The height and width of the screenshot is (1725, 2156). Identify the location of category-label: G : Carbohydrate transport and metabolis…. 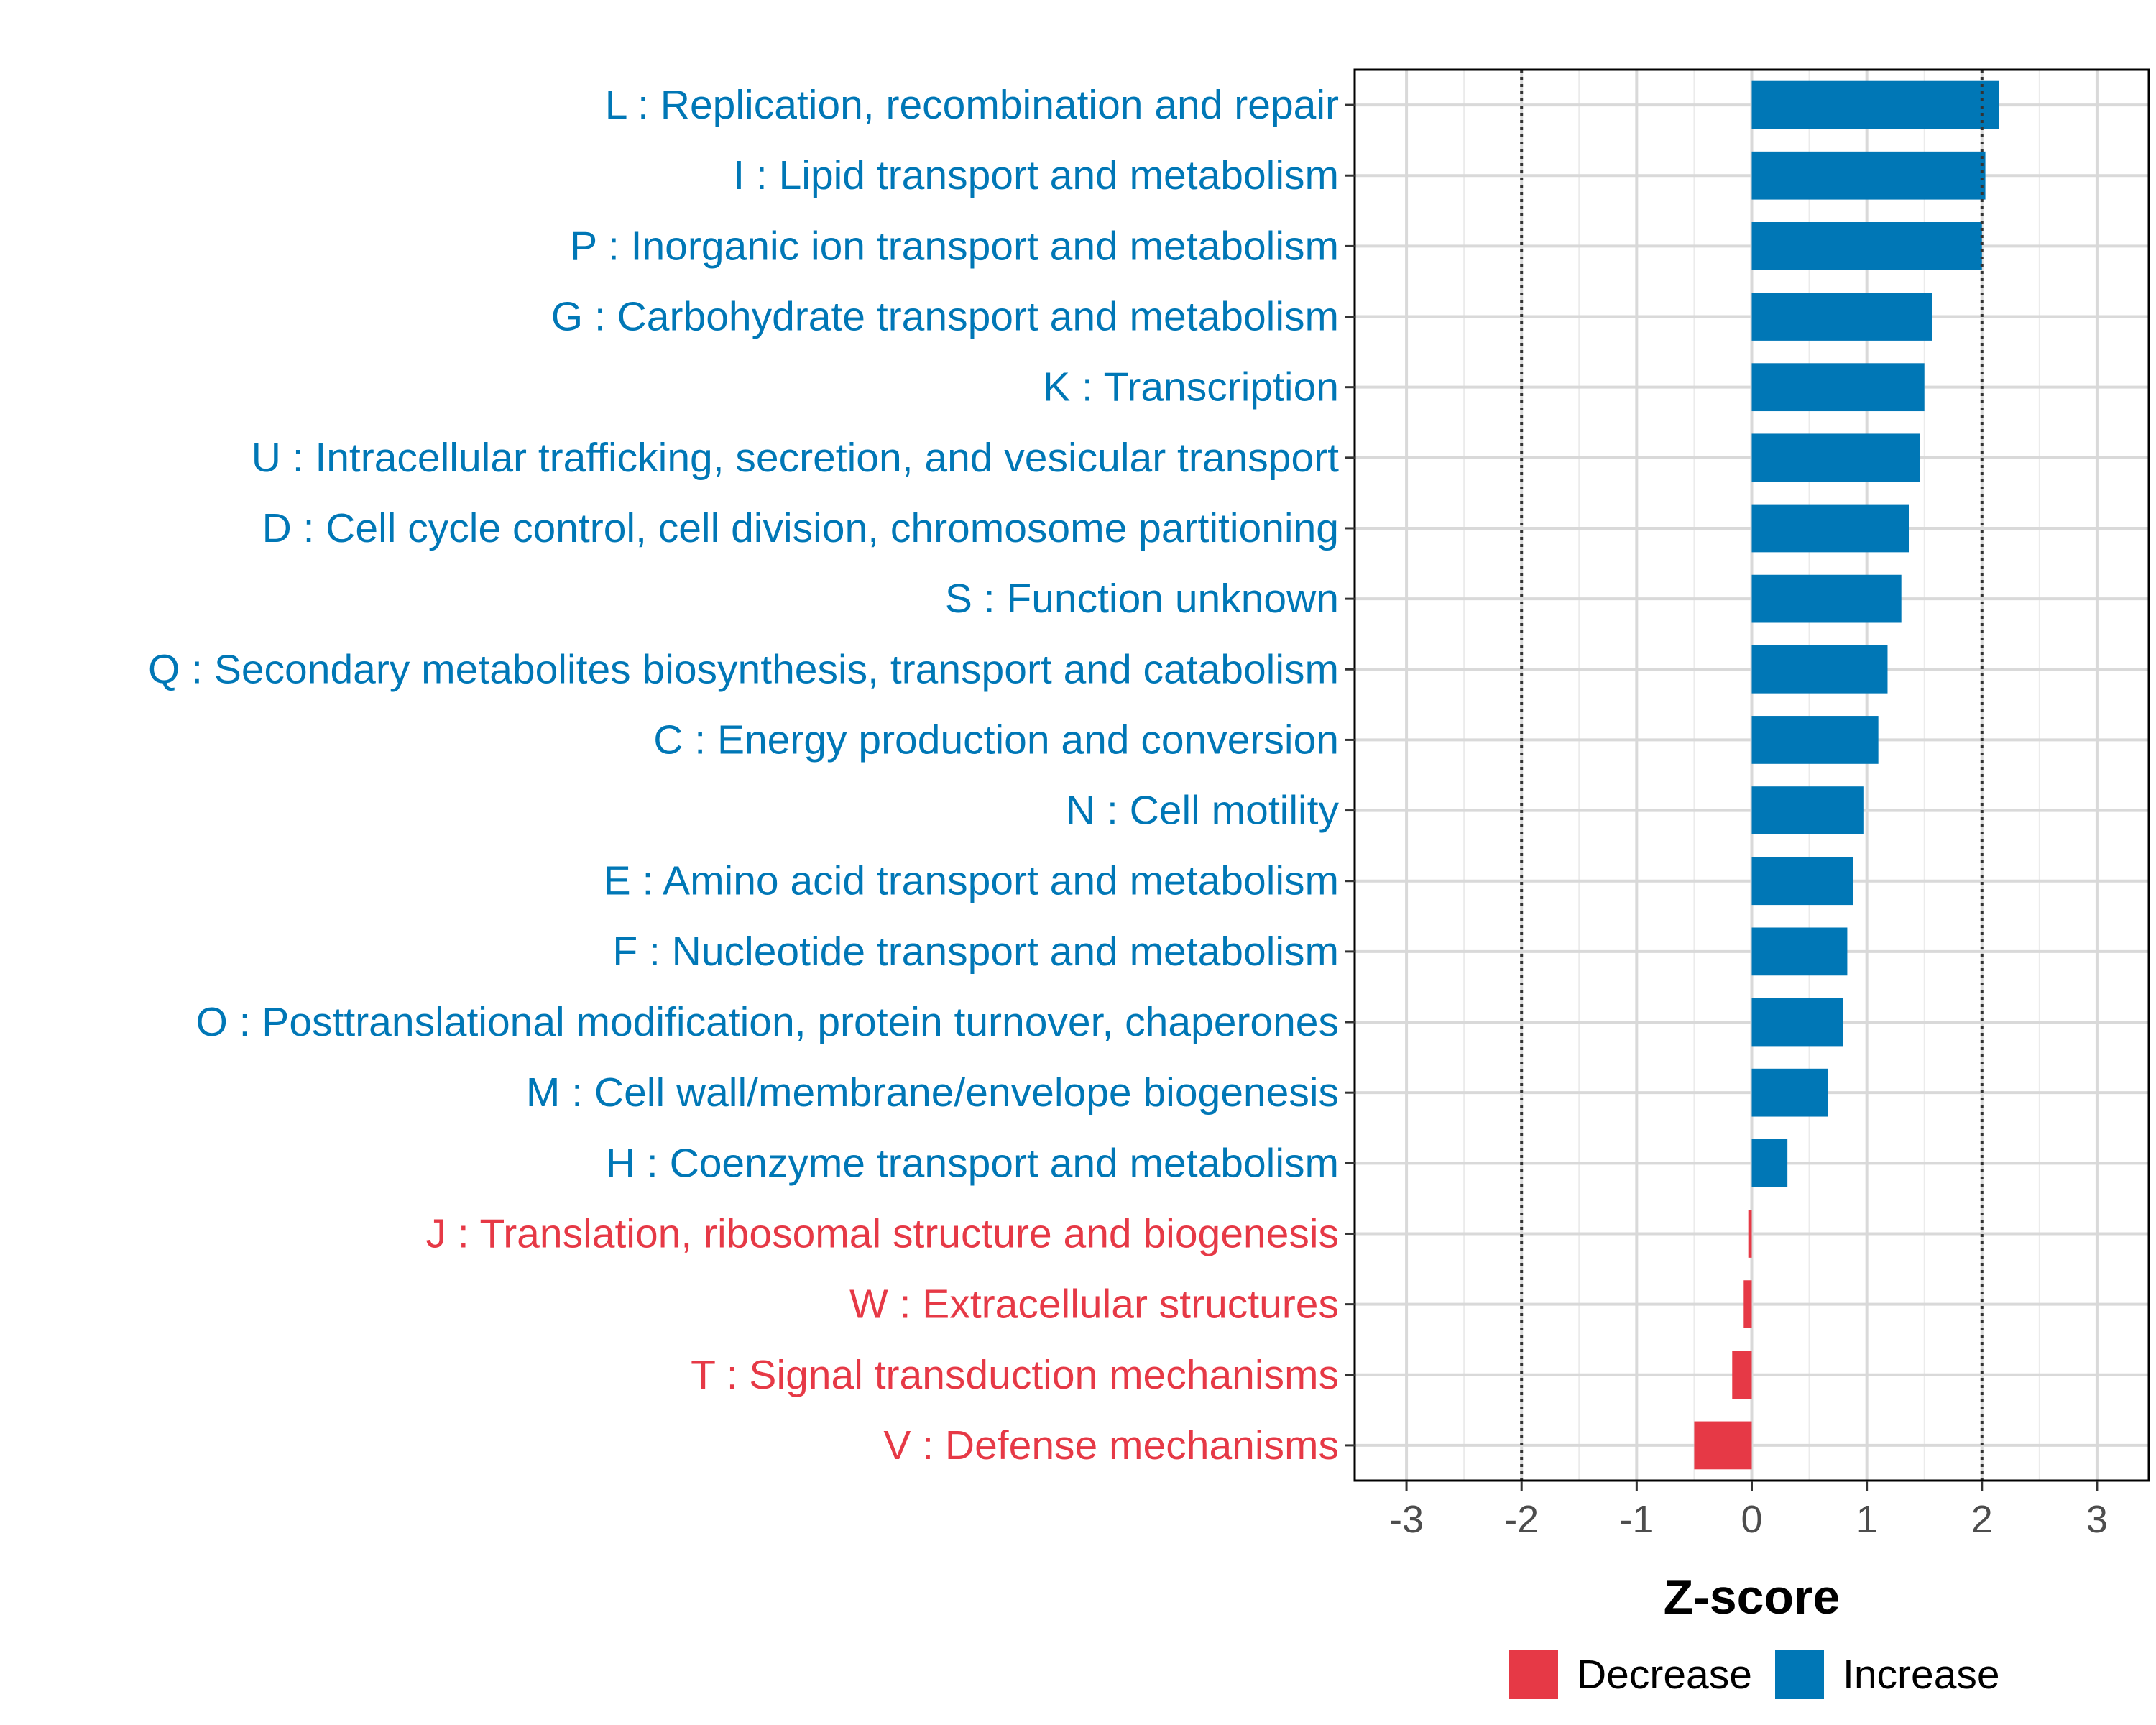
(945, 317).